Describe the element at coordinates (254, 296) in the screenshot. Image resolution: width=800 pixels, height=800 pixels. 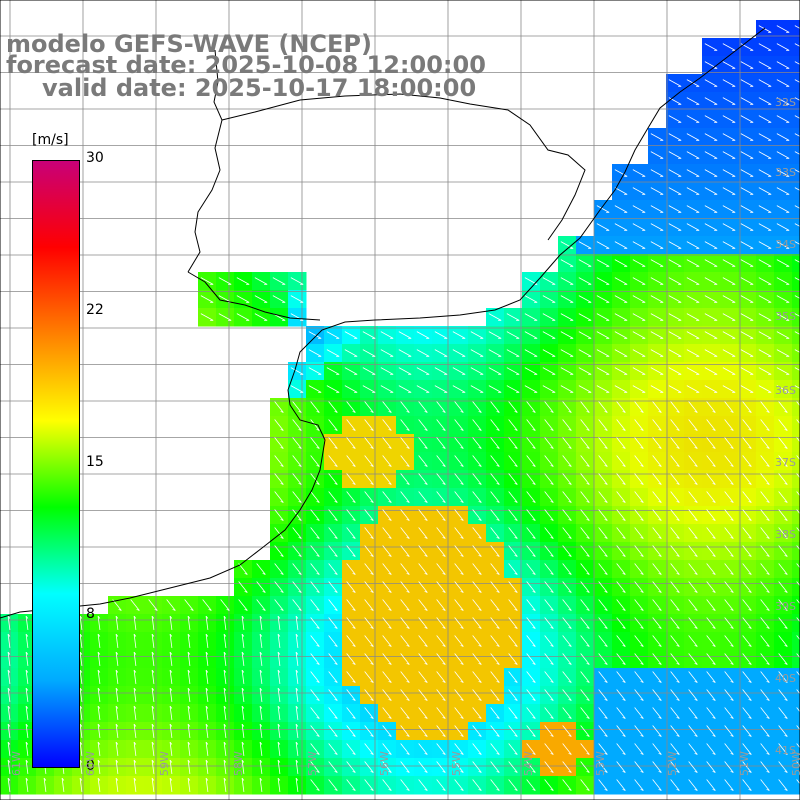
I see `river-outline` at that location.